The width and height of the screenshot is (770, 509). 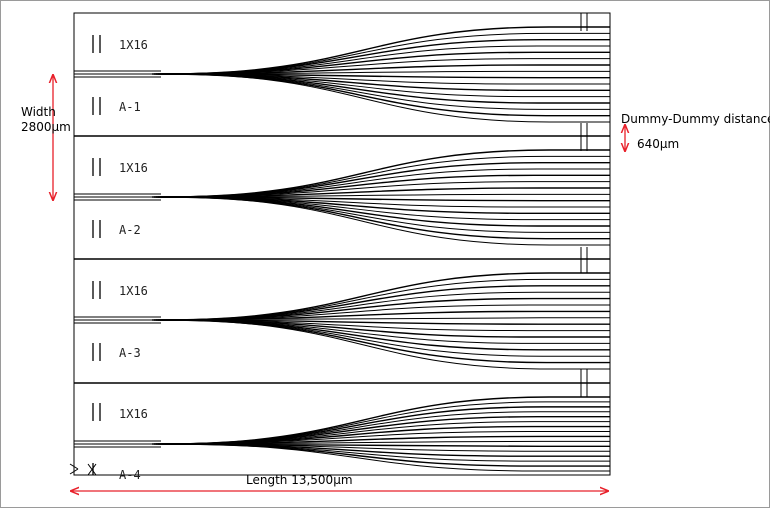 I want to click on chip-a3: 1X16 A-3, so click(x=120, y=321).